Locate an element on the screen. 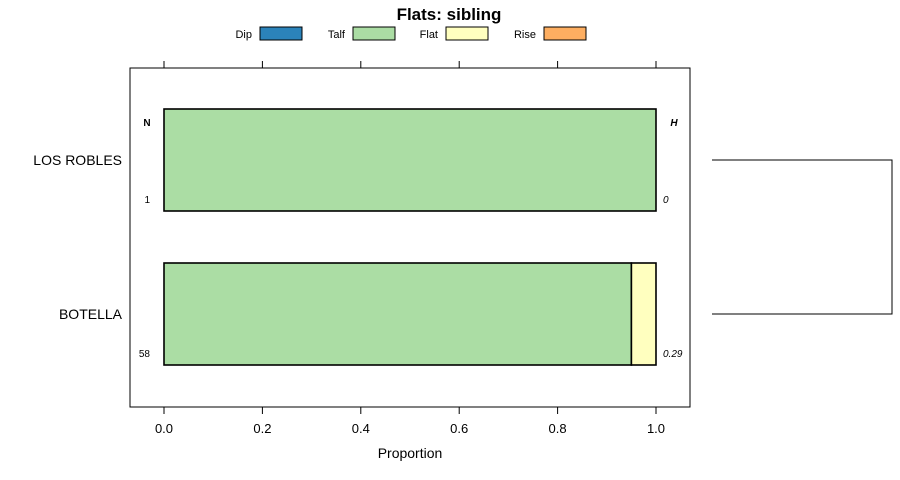  x-tick-label: 0.6 is located at coordinates (459, 428).